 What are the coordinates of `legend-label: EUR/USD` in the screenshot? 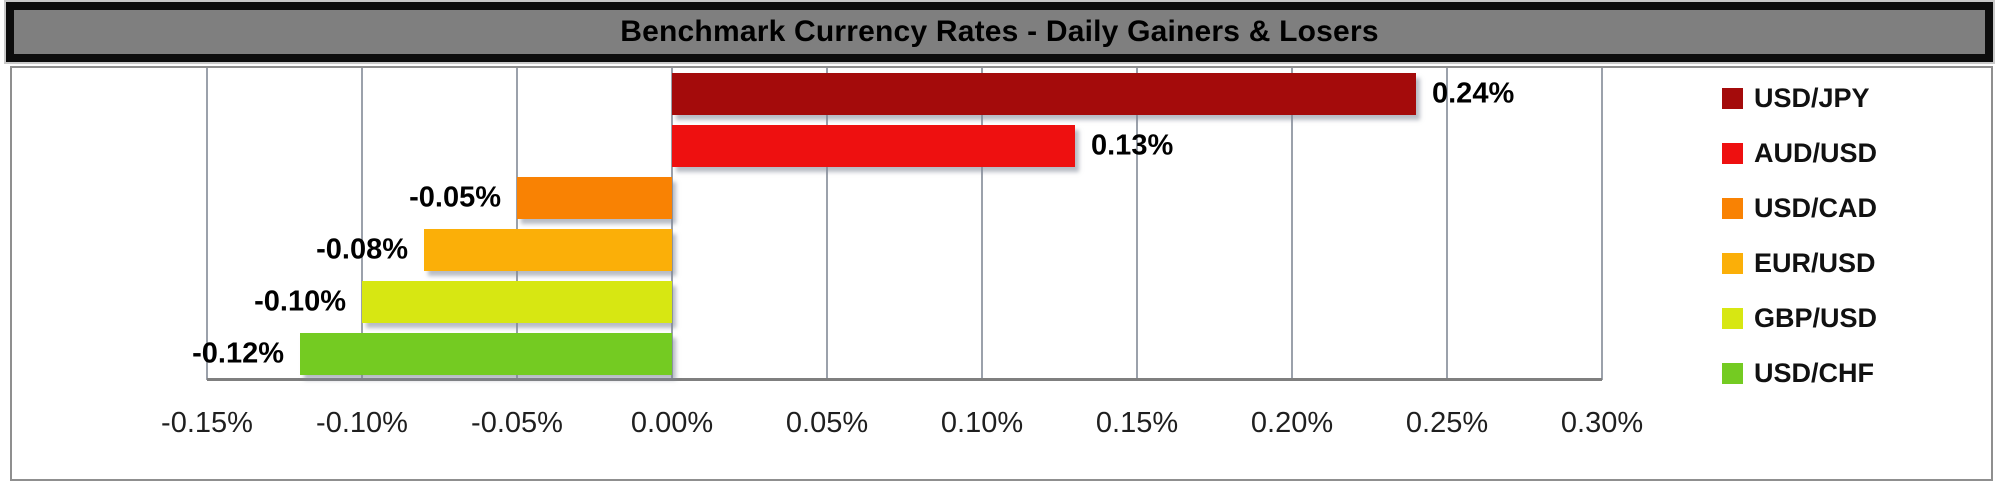 It's located at (1815, 262).